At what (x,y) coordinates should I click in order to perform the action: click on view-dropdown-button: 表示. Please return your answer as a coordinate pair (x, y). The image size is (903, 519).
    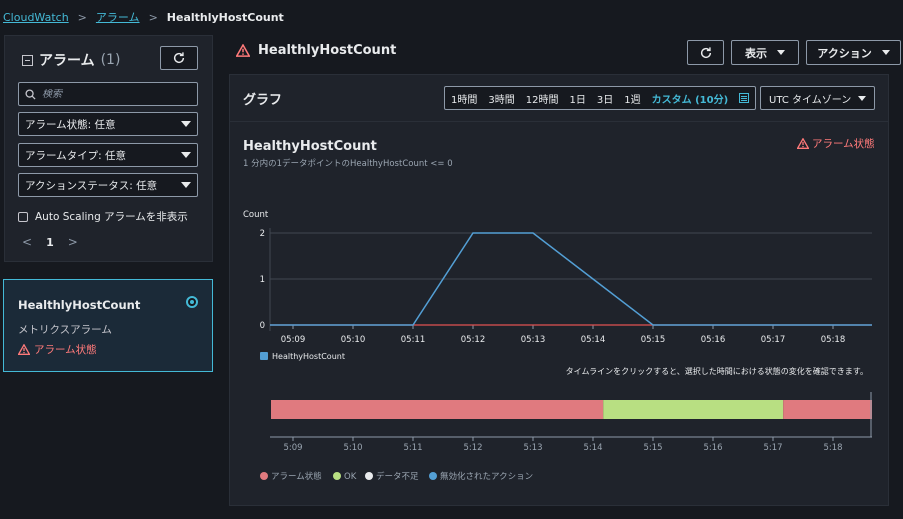
    Looking at the image, I should click on (765, 52).